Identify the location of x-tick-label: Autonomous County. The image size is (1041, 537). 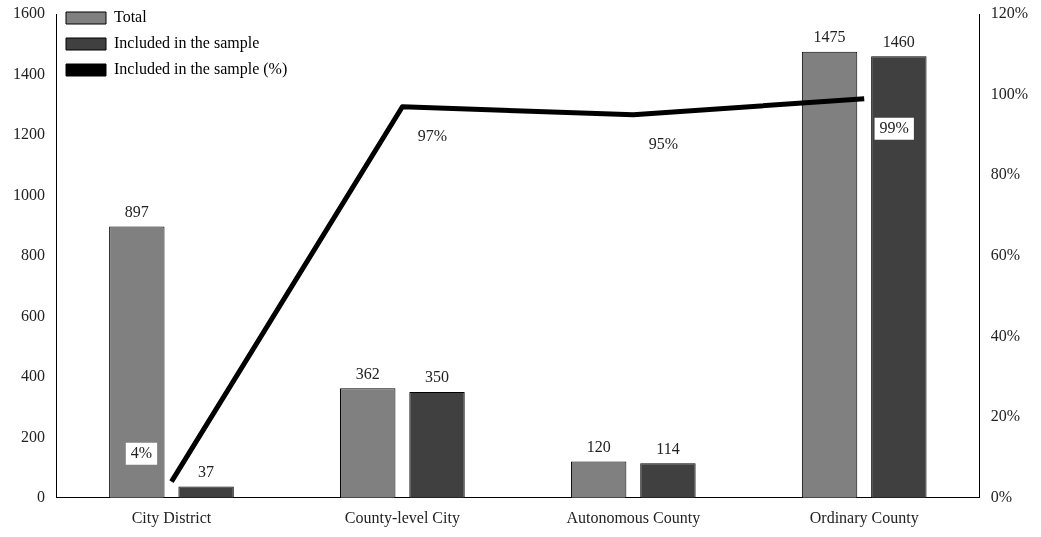
(633, 517).